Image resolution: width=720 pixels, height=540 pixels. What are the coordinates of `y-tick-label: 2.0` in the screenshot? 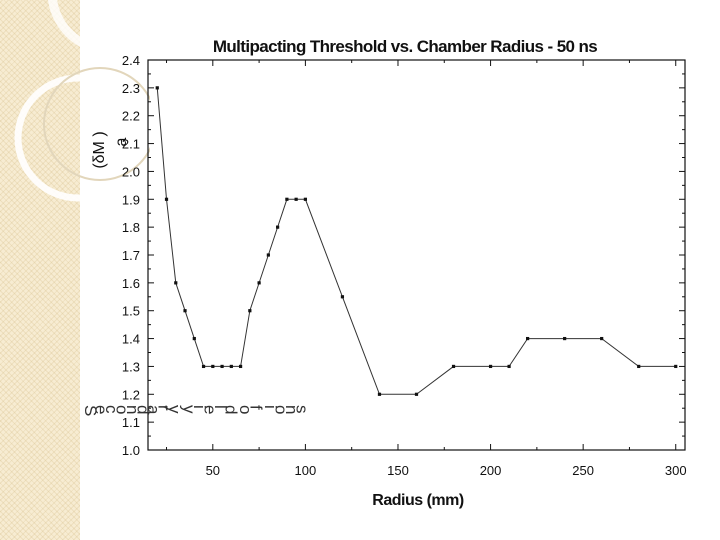 It's located at (131, 171).